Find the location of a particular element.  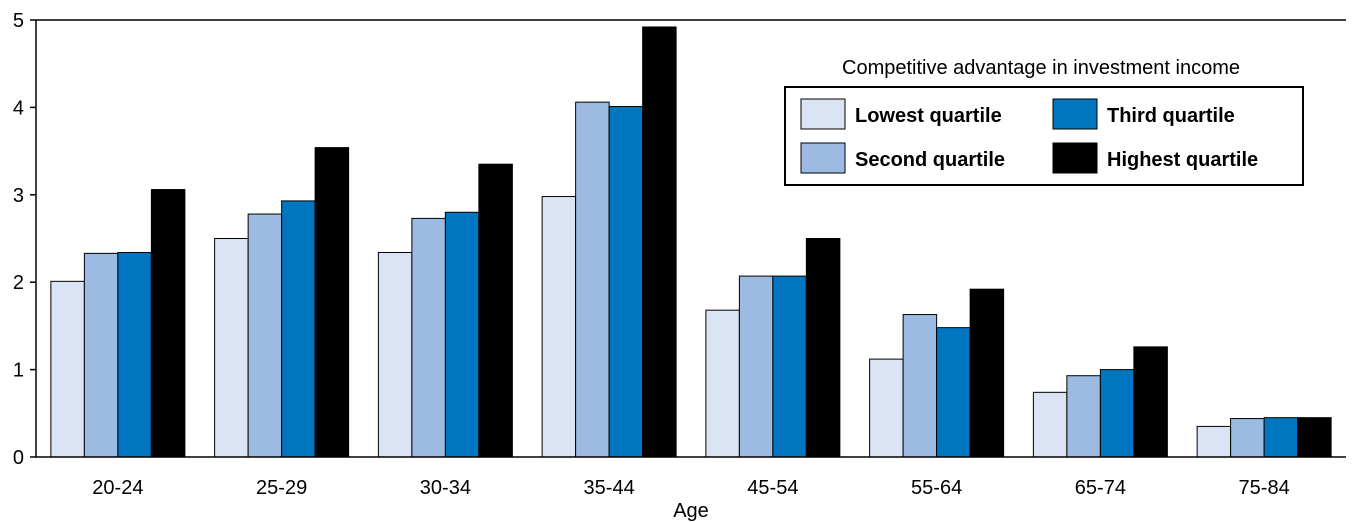

x-tick-label: 55-64 is located at coordinates (936, 488).